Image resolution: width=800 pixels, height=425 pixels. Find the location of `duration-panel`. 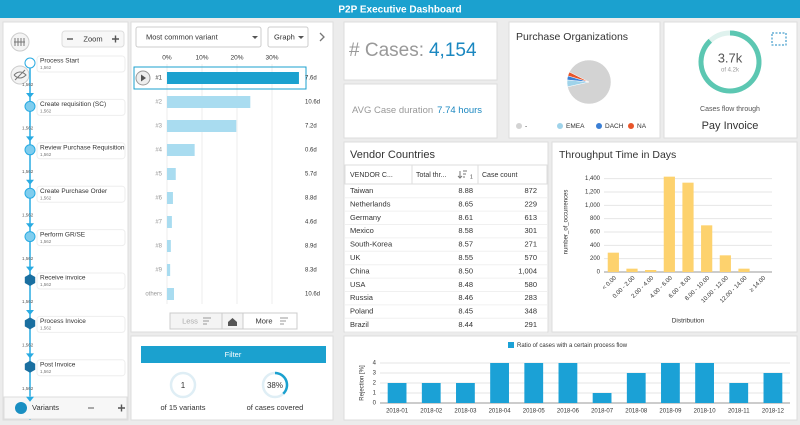

duration-panel is located at coordinates (420, 111).